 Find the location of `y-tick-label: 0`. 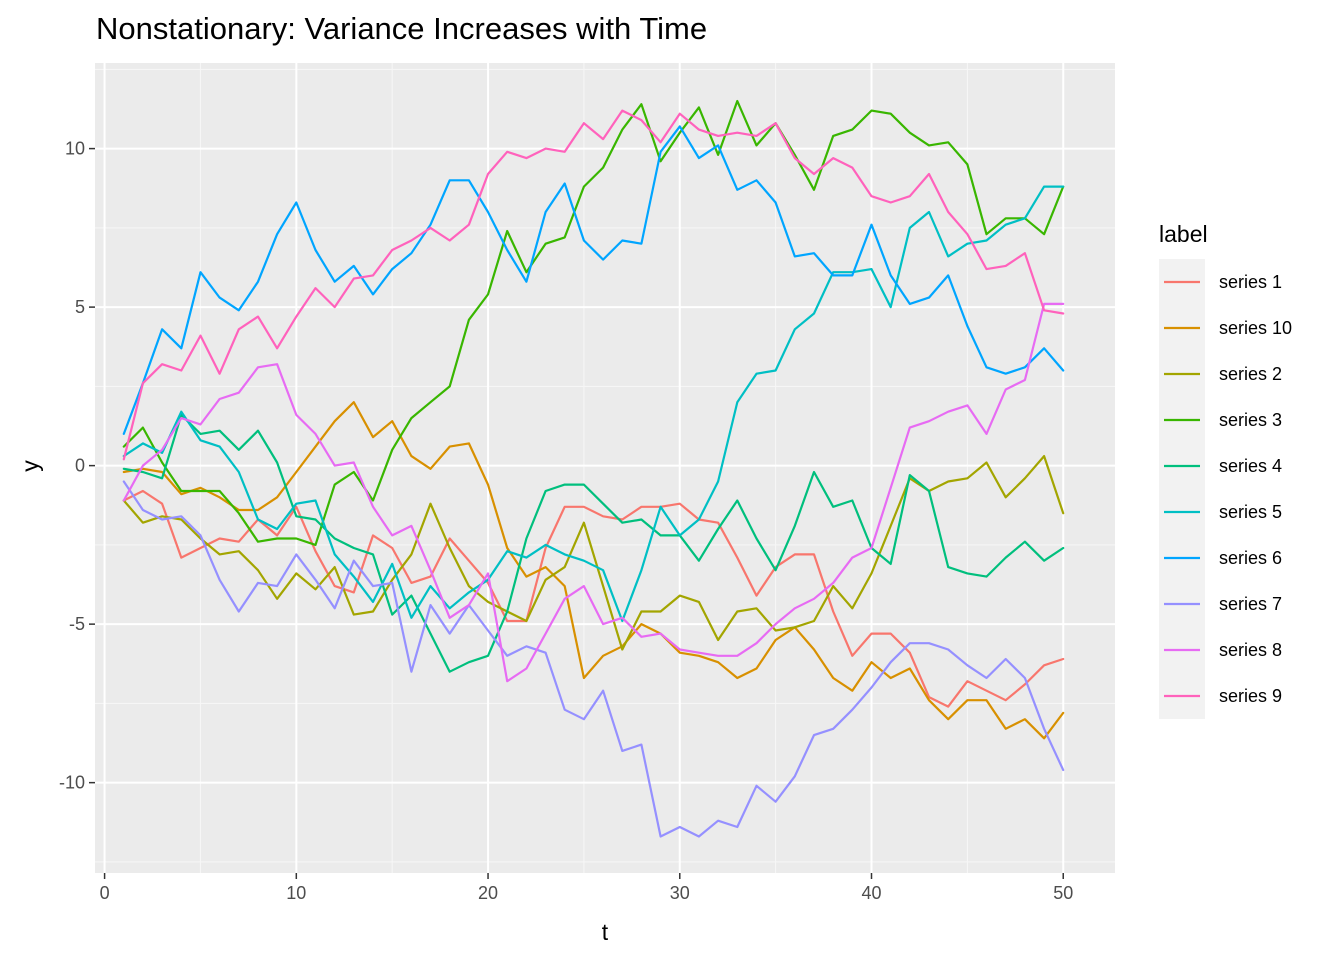

y-tick-label: 0 is located at coordinates (80, 466).